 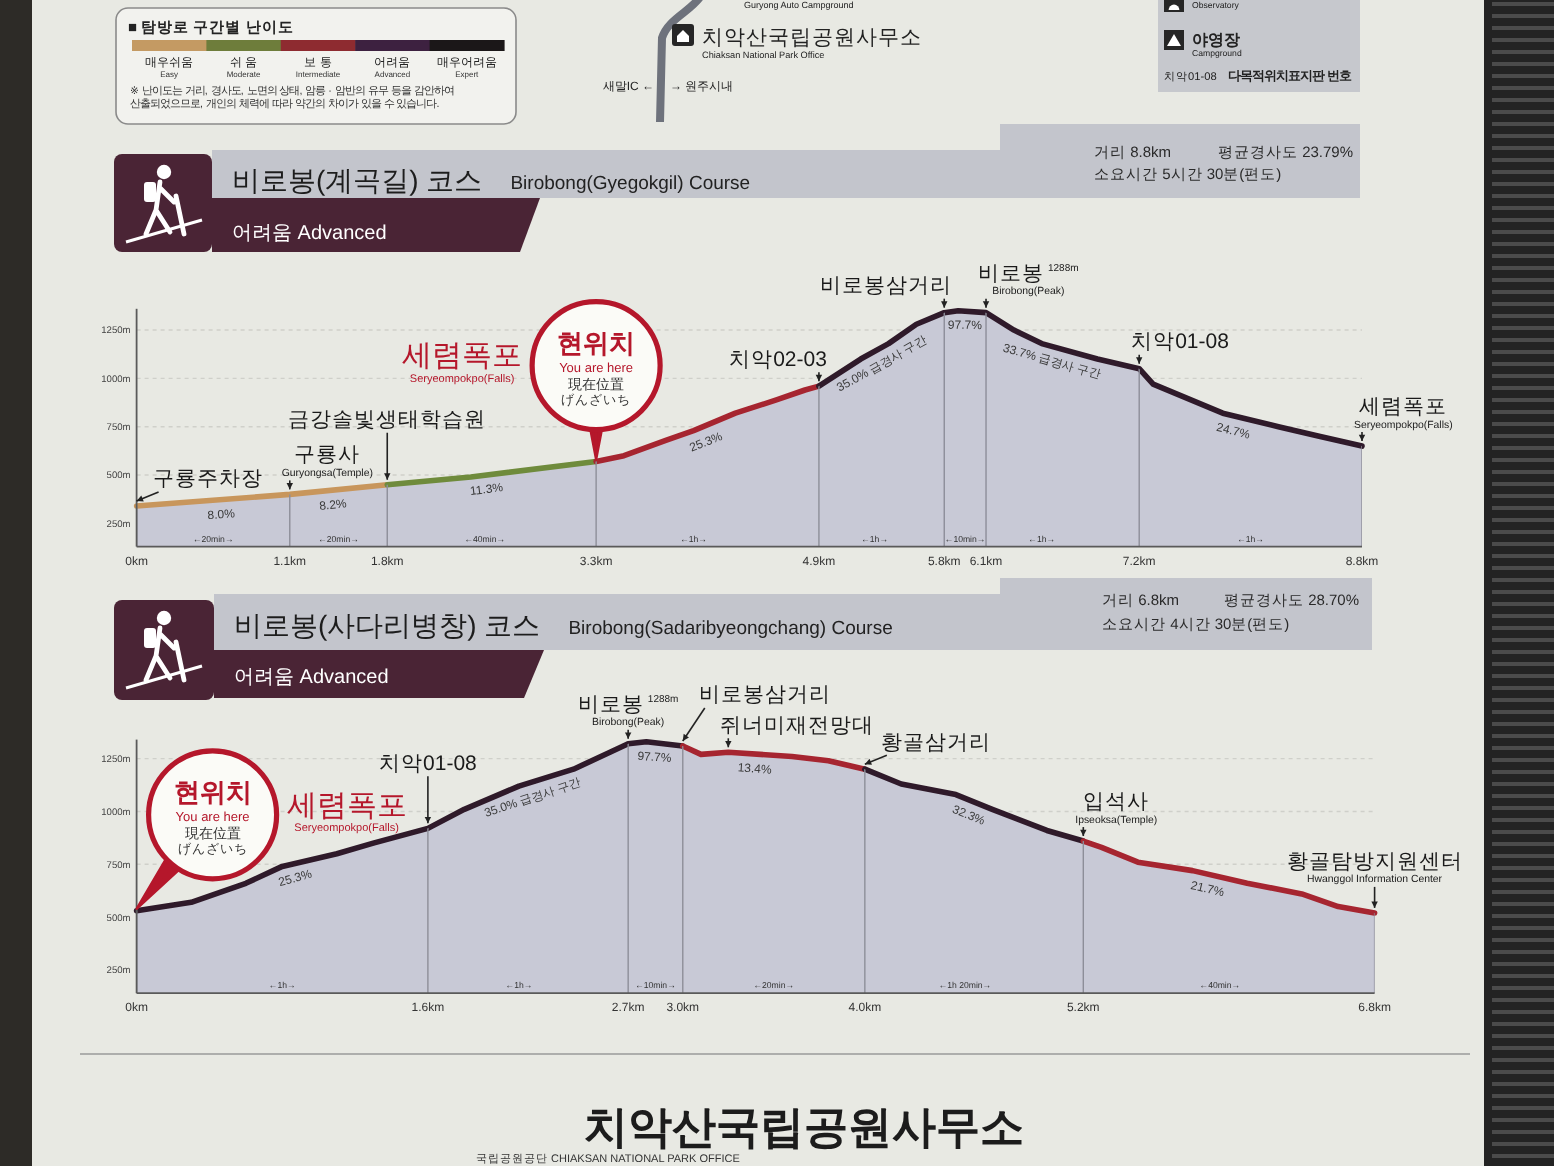 What do you see at coordinates (935, 742) in the screenshot?
I see `annotation: 황골삼거리` at bounding box center [935, 742].